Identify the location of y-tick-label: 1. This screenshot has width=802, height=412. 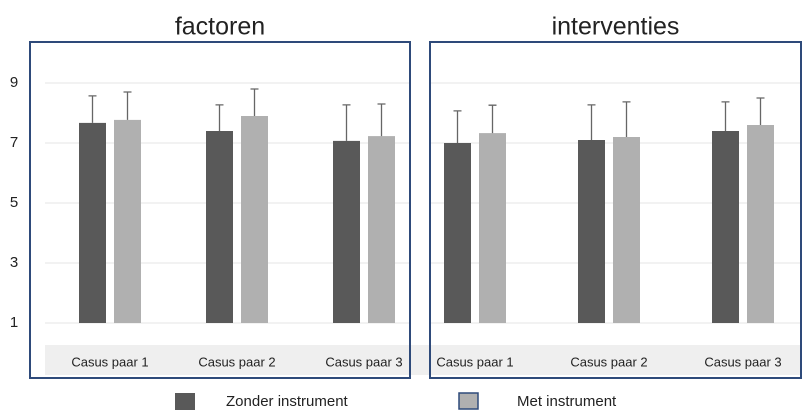
(14, 322).